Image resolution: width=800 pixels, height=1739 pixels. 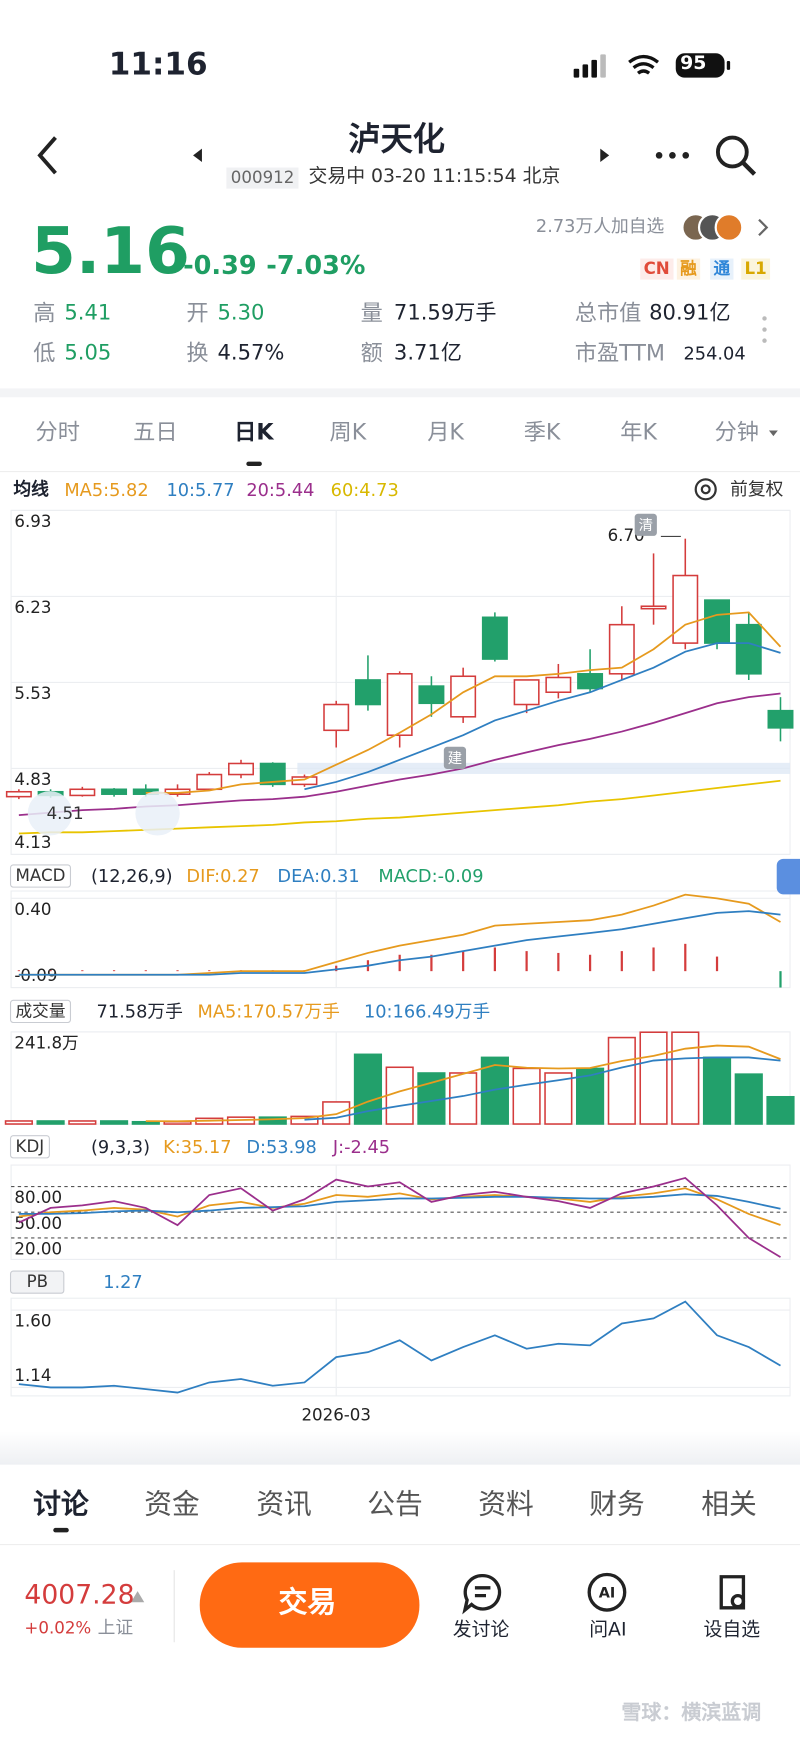 I want to click on bottom-tab: 资料, so click(x=506, y=1504).